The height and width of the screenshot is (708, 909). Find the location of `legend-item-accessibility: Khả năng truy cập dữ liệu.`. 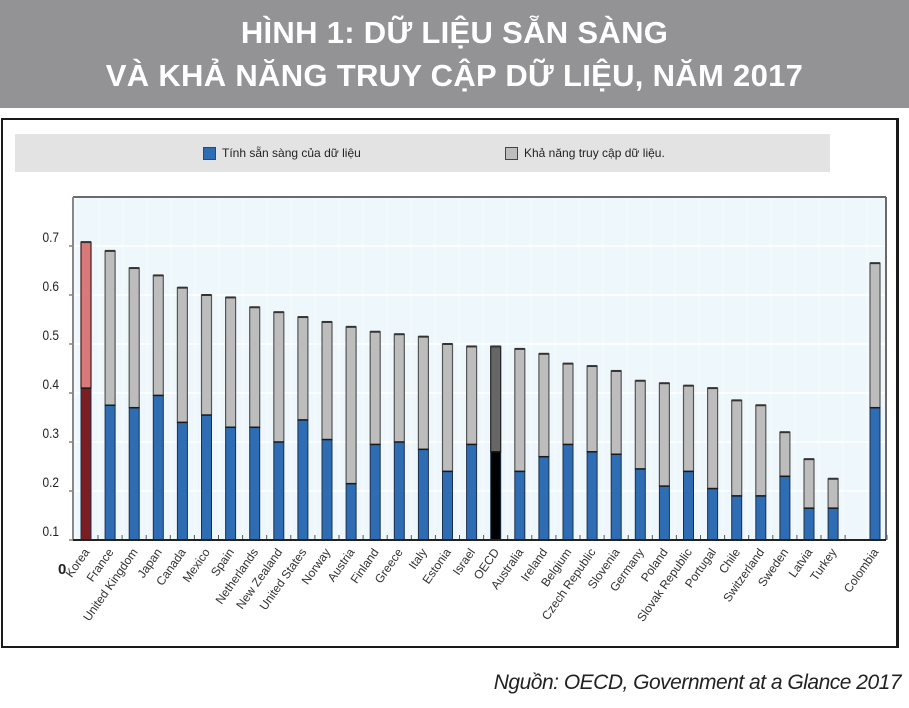

legend-item-accessibility: Khả năng truy cập dữ liệu. is located at coordinates (585, 153).